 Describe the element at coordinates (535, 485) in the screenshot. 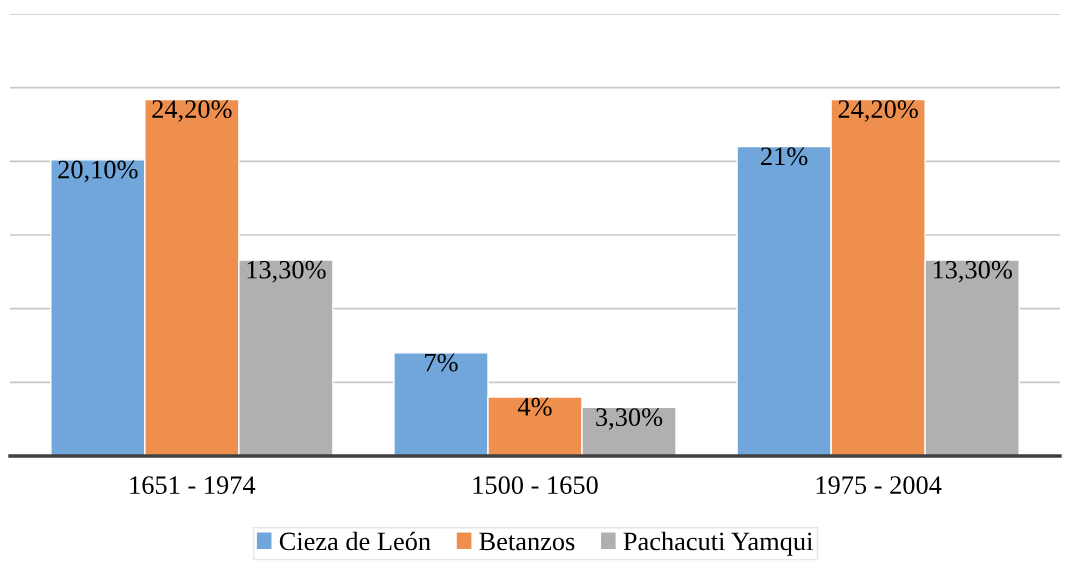

I see `x-tick-label: 1500 - 1650` at that location.